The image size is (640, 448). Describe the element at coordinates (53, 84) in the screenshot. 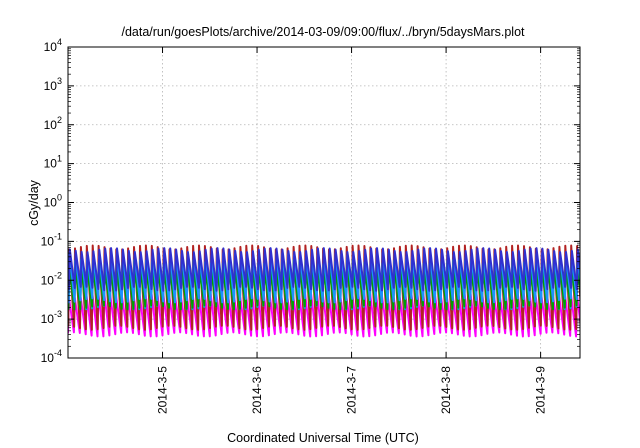

I see `y-tick-label: 10³` at that location.